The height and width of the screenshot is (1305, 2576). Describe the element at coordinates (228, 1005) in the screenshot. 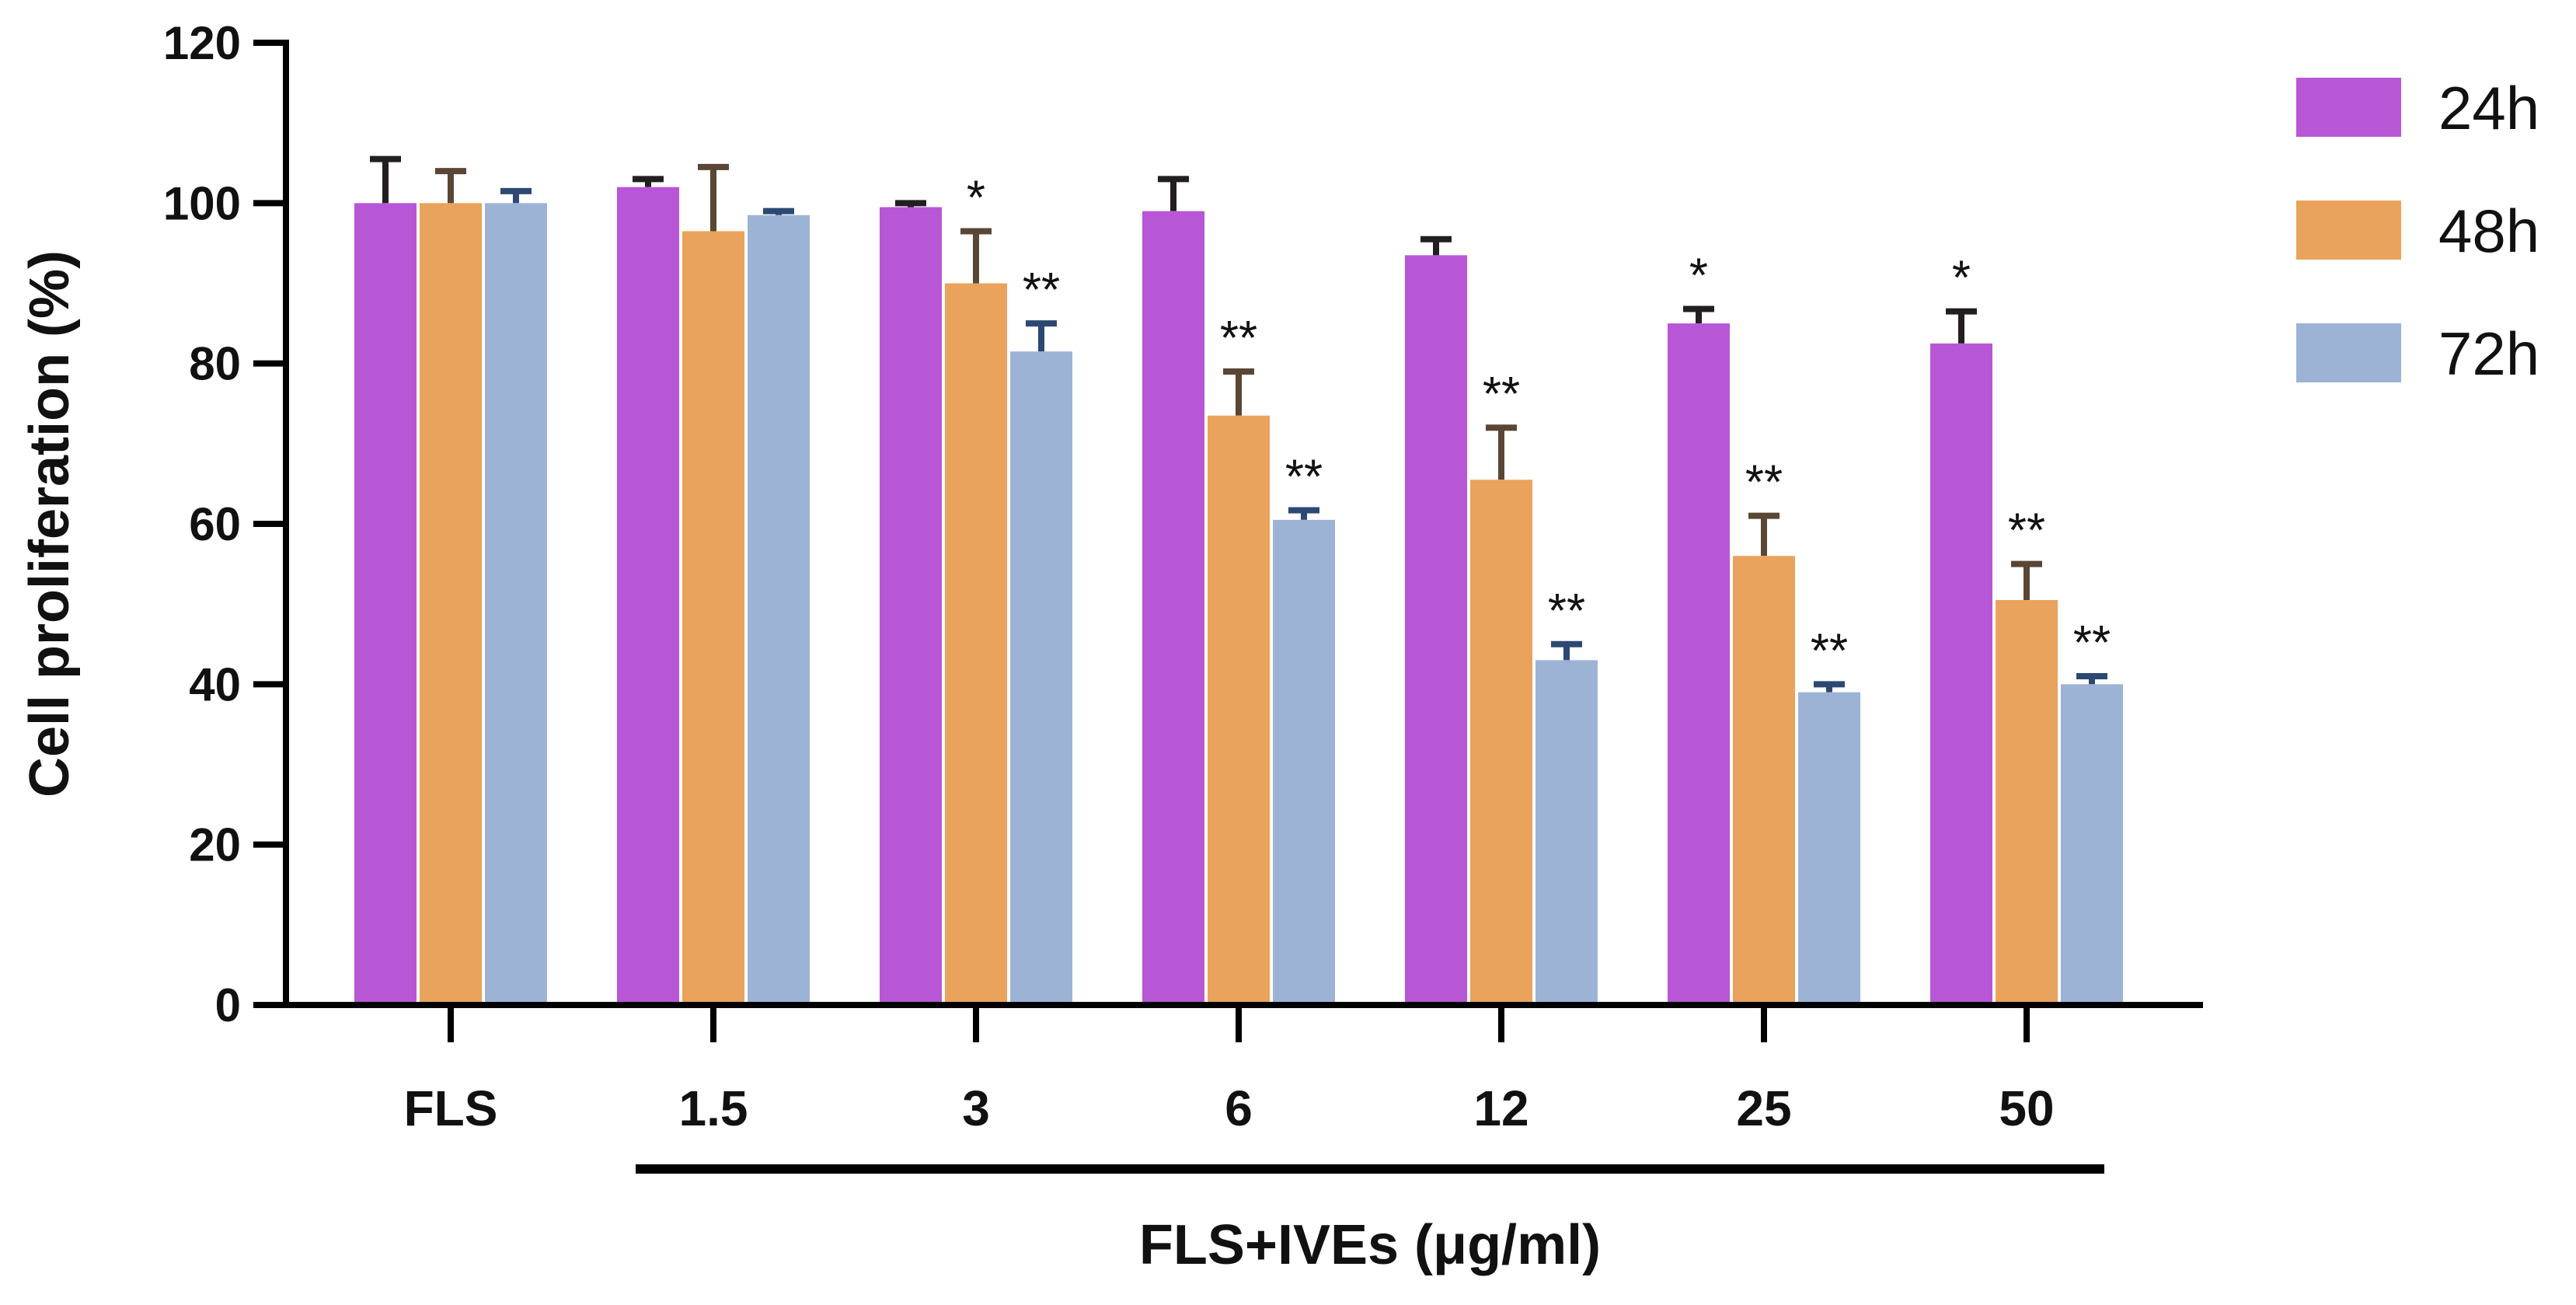

I see `y-tick-label: 0` at that location.